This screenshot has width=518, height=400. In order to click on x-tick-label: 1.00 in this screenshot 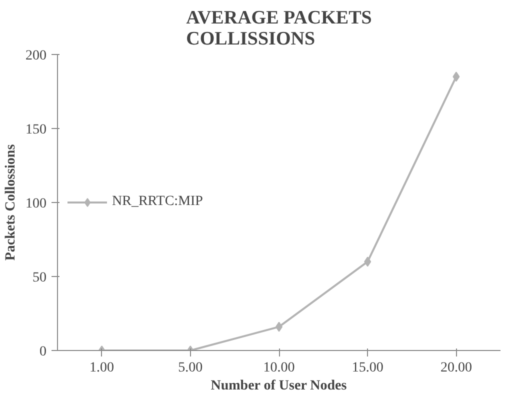, I will do `click(102, 368)`.